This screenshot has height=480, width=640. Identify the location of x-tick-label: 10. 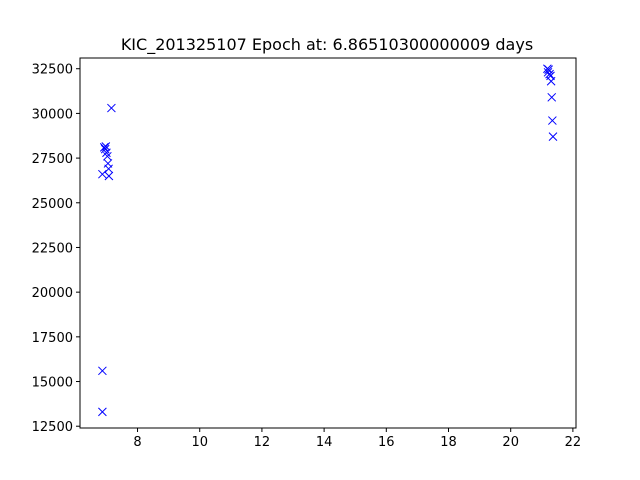
(199, 442).